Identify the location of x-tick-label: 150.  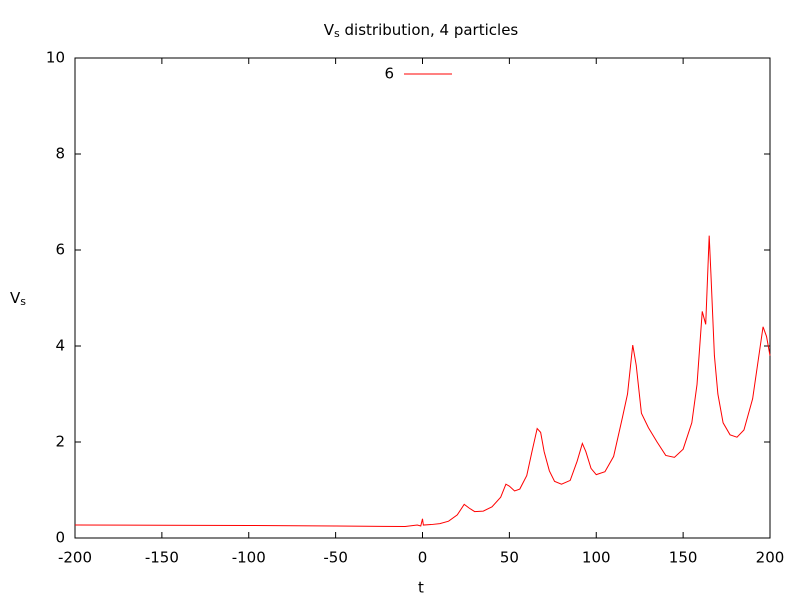
(683, 558).